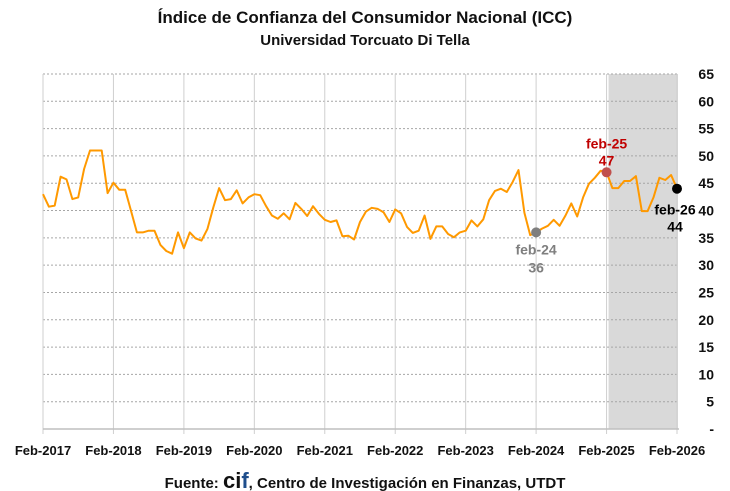  I want to click on x-tick-label: Feb-2019, so click(184, 450).